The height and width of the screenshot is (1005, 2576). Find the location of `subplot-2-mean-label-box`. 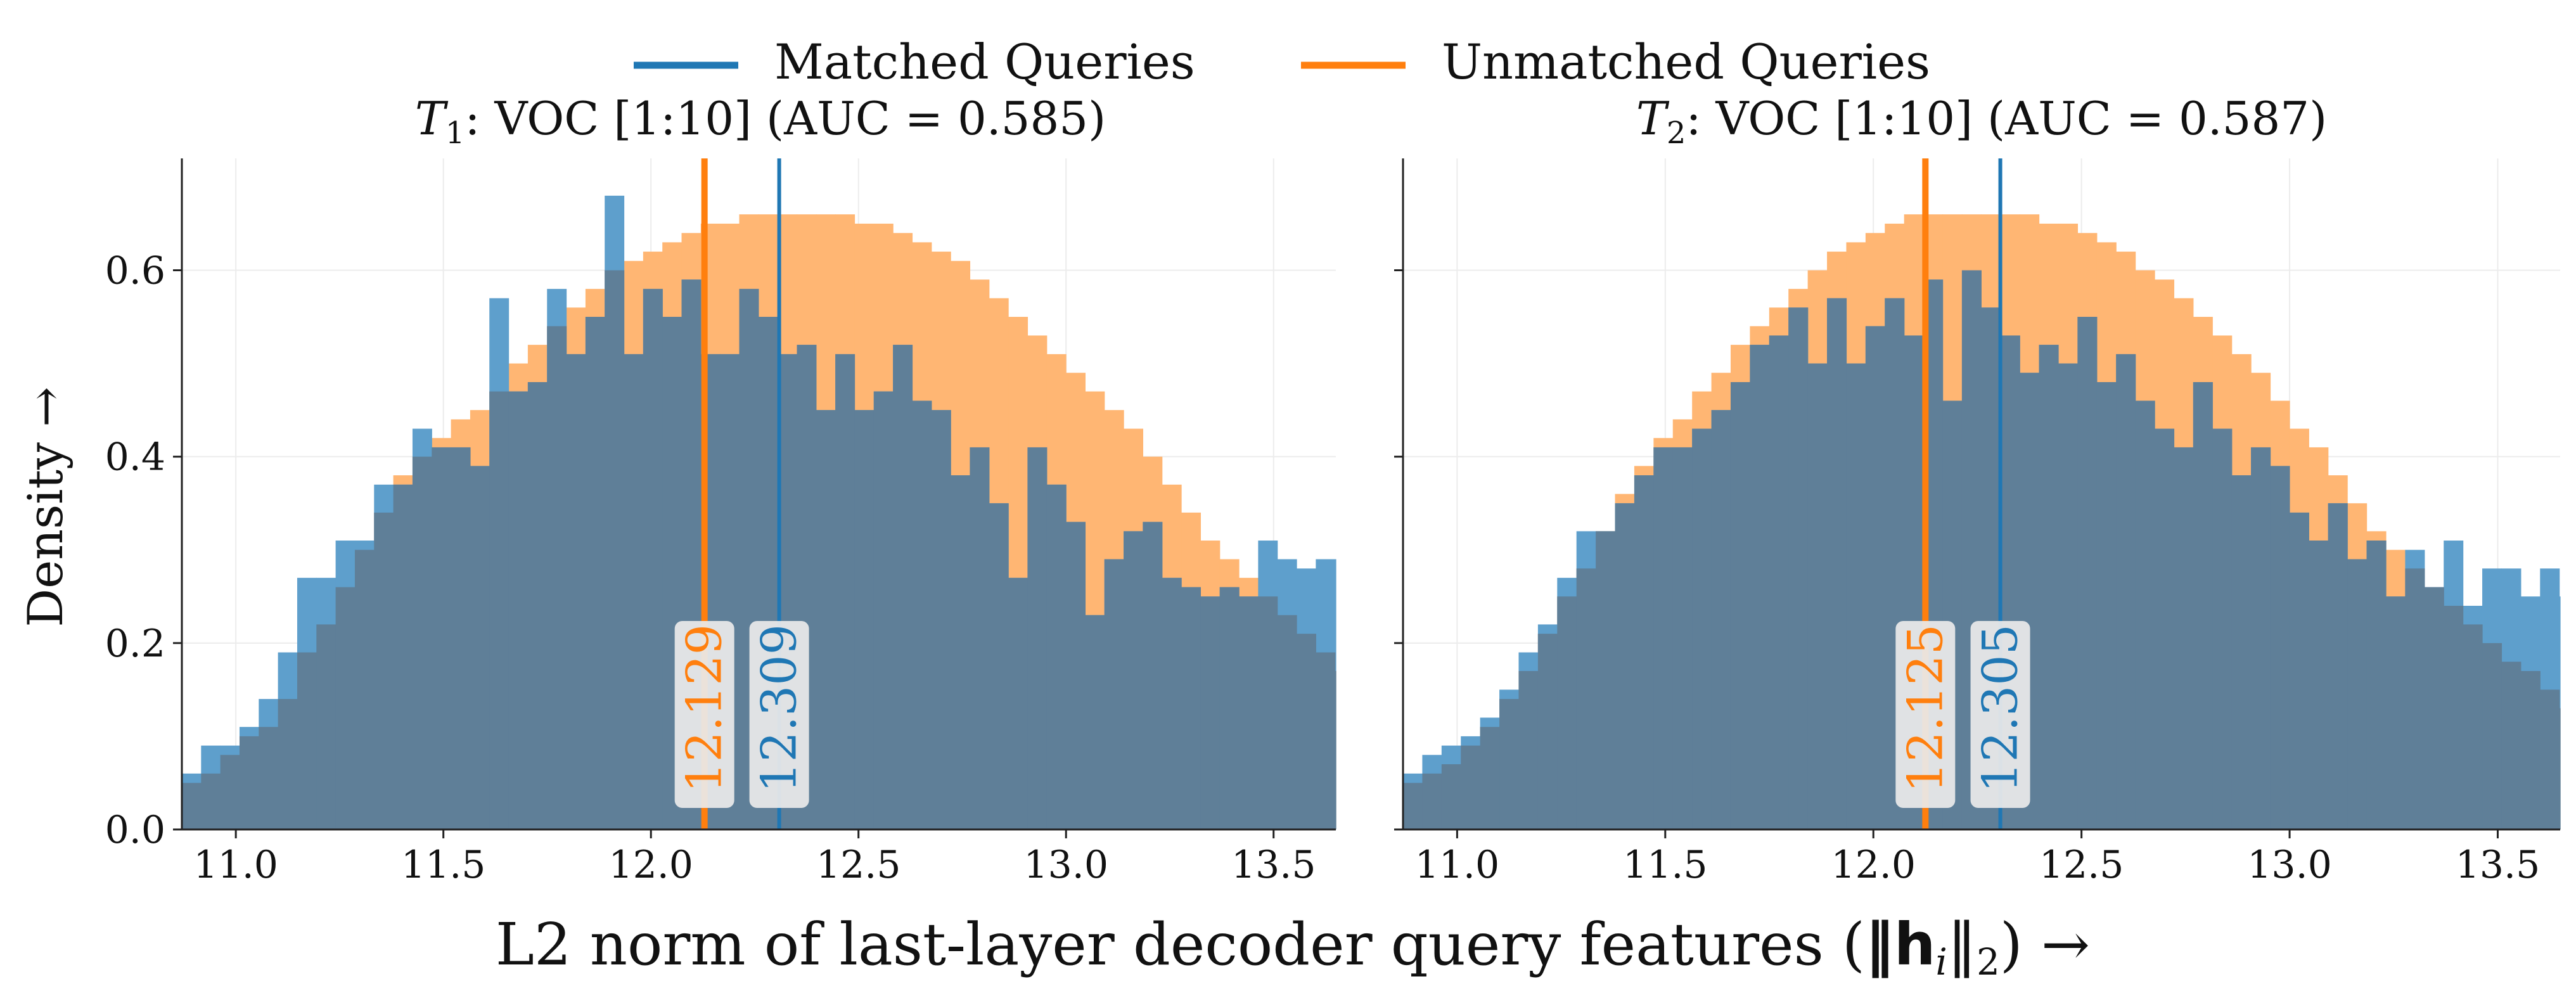

subplot-2-mean-label-box is located at coordinates (1925, 714).